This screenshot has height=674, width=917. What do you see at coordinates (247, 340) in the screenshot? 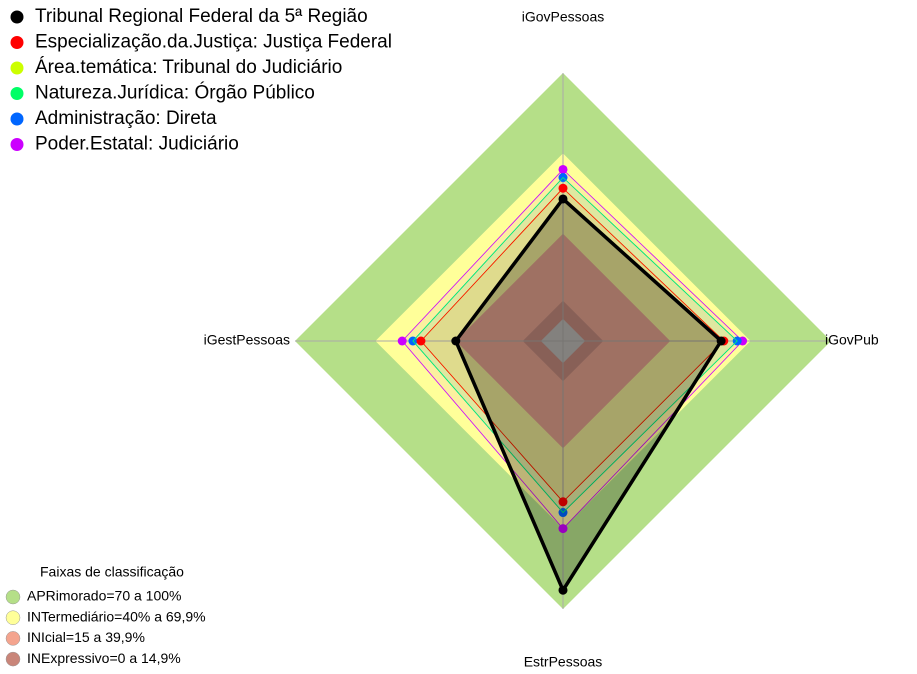
I see `axis-label: iGestPessoas` at bounding box center [247, 340].